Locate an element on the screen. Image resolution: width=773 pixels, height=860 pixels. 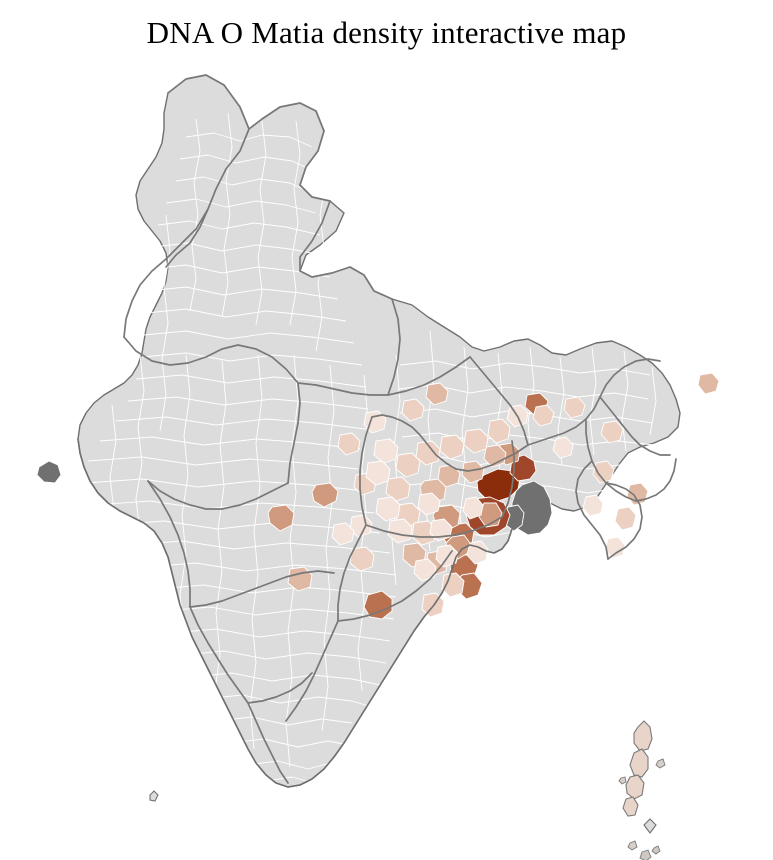
island-middle-andaman is located at coordinates (639, 763).